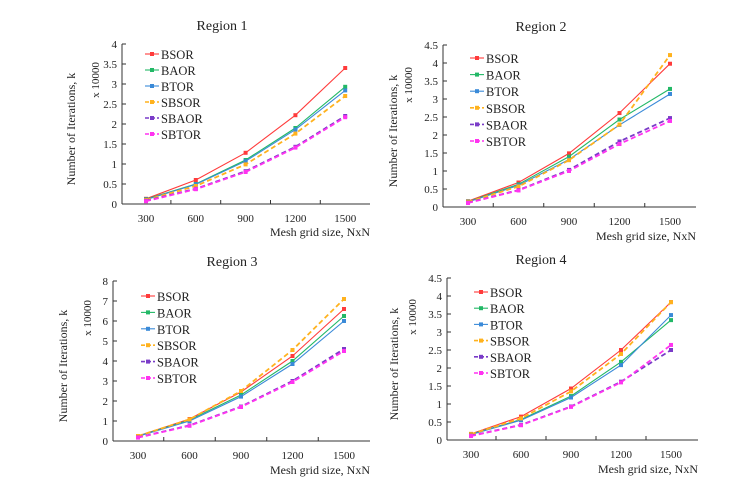 The width and height of the screenshot is (753, 485). I want to click on chart-title: Region 4, so click(541, 260).